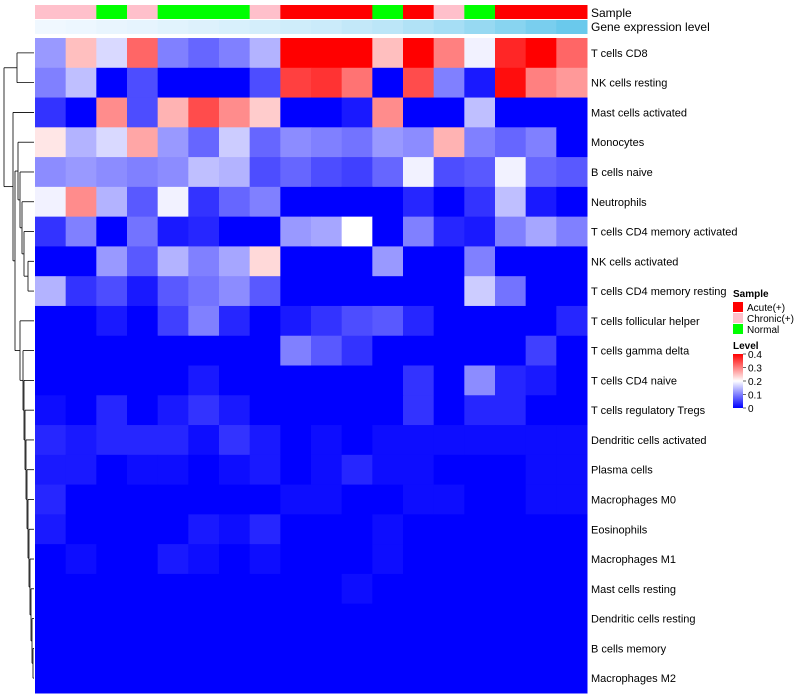  Describe the element at coordinates (622, 471) in the screenshot. I see `row-label: Plasma cells` at that location.